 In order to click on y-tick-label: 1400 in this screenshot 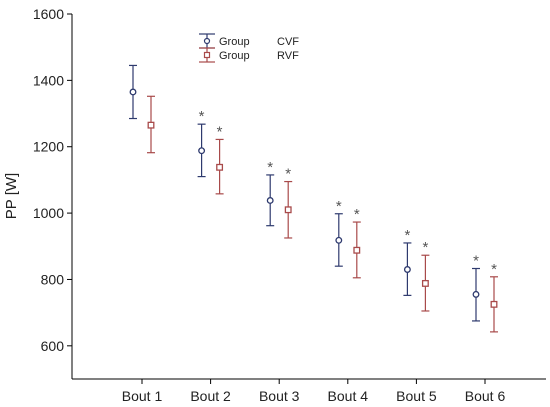, I will do `click(48, 80)`.